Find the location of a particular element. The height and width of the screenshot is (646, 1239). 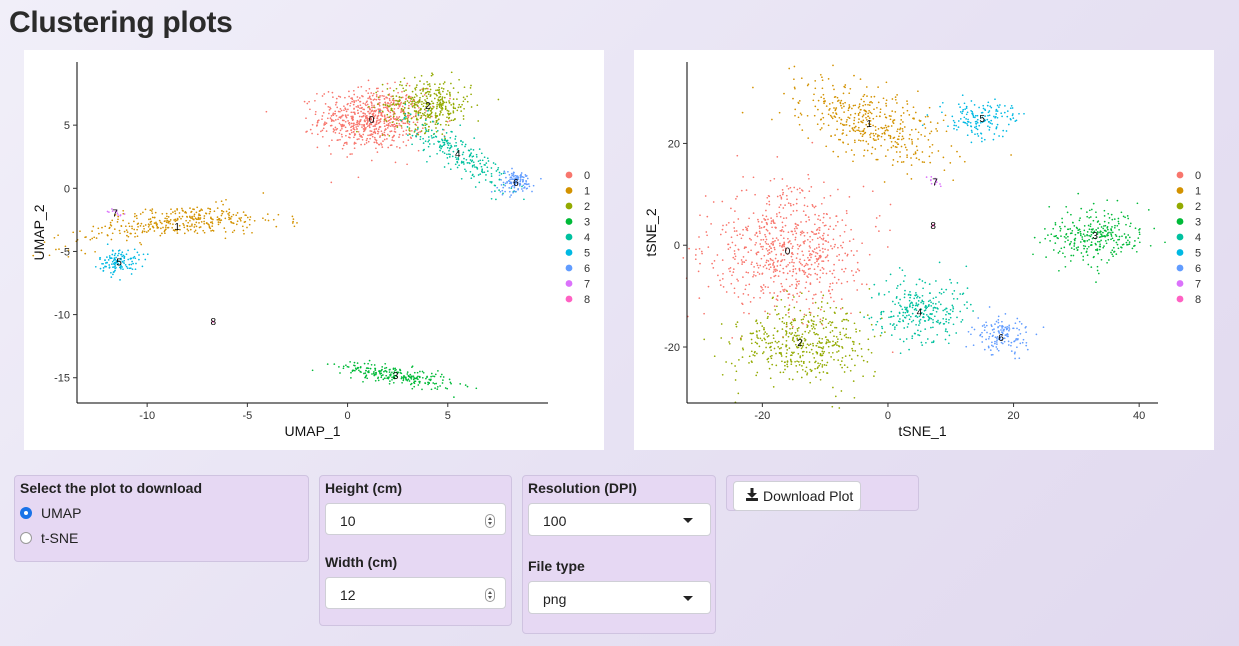

cluster-label-8: 8 is located at coordinates (214, 322).